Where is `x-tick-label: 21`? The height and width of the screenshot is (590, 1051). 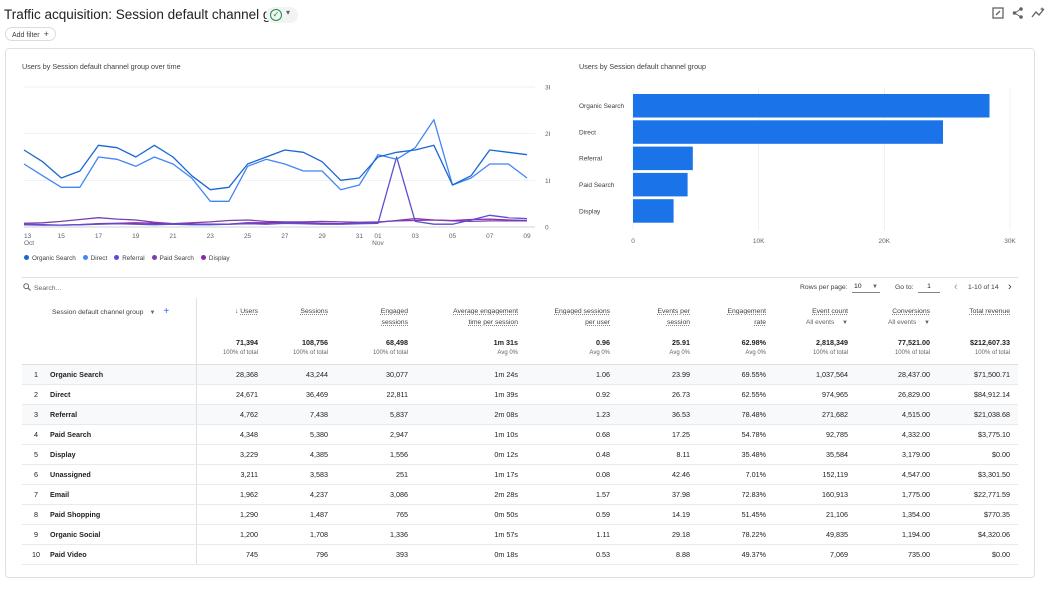 x-tick-label: 21 is located at coordinates (173, 236).